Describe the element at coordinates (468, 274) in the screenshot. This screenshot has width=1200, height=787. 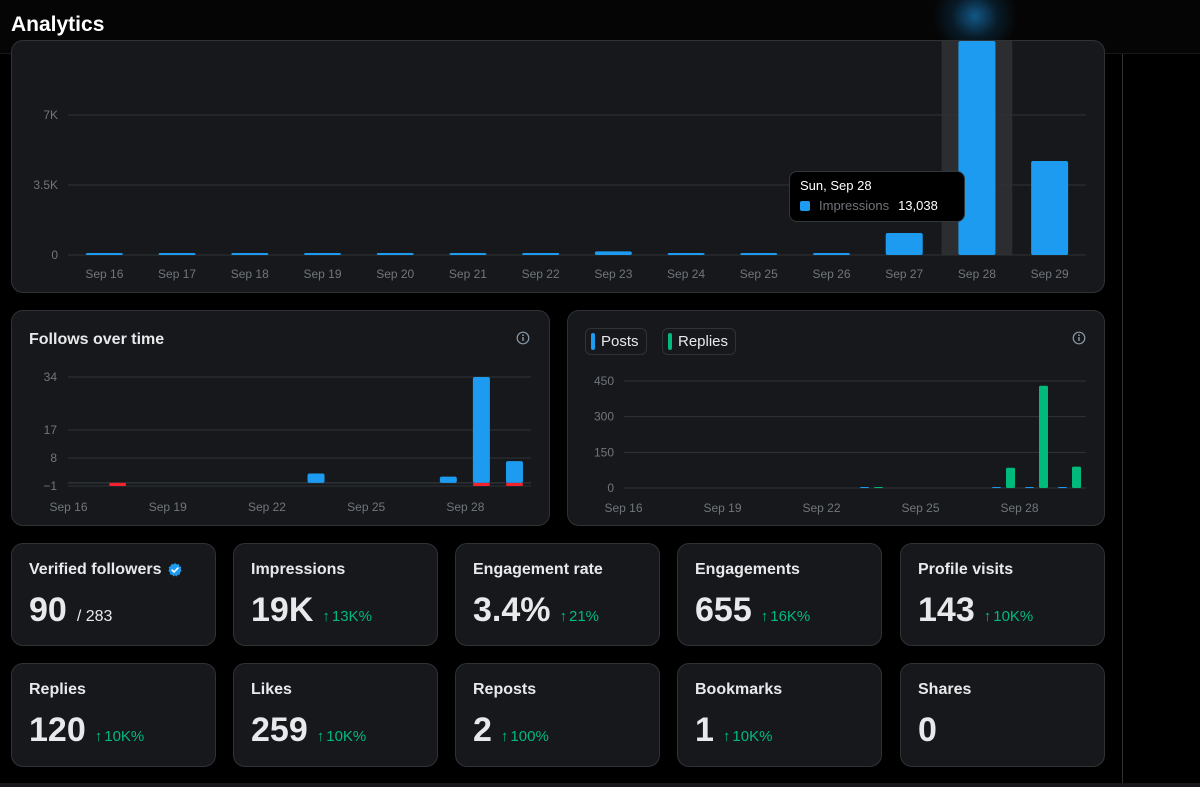
I see `x-tick-label: Sep 21` at that location.